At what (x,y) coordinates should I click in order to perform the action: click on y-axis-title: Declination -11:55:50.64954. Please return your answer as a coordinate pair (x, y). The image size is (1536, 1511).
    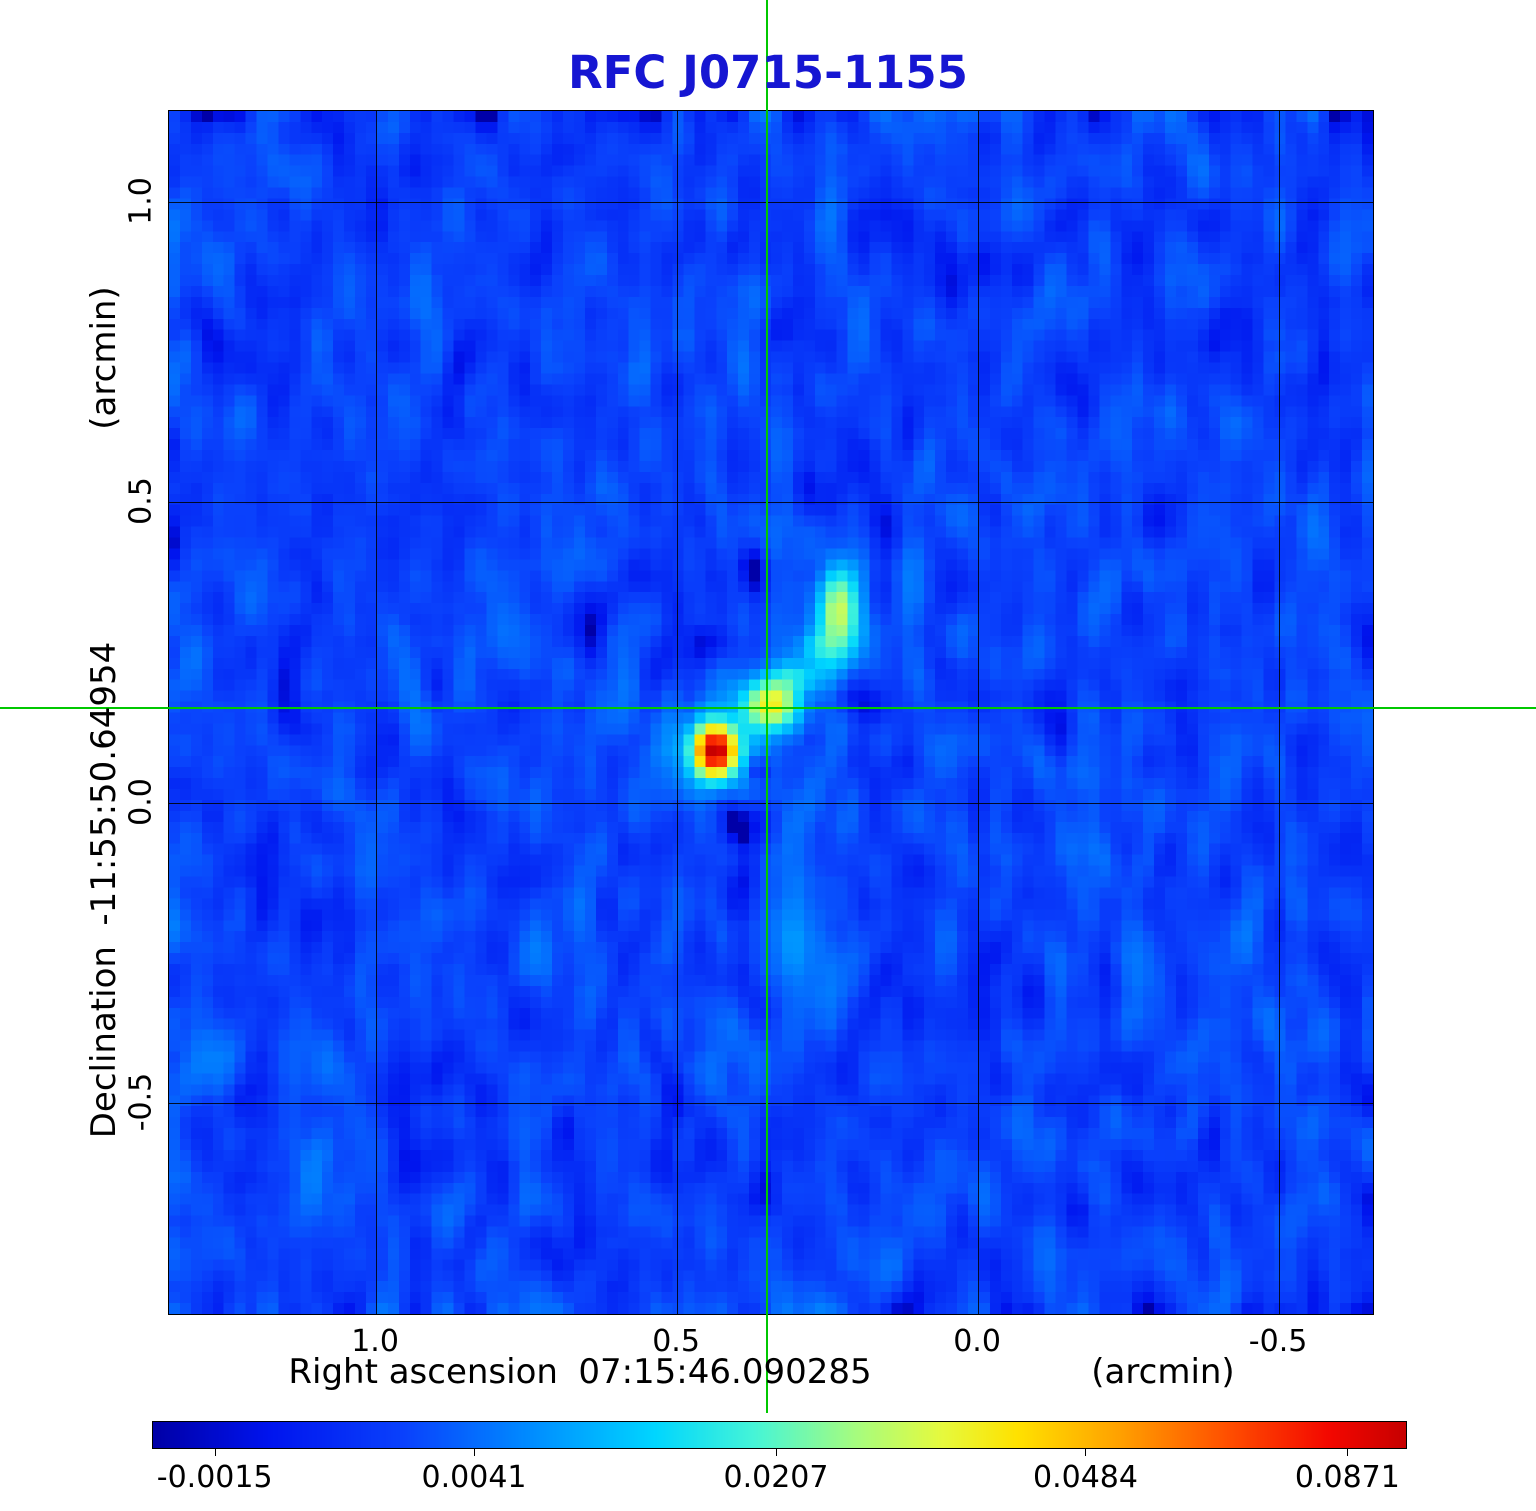
    Looking at the image, I should click on (104, 890).